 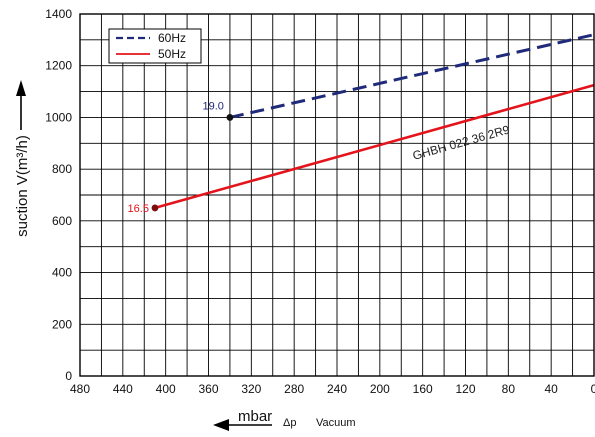 I want to click on x-tick-label: 160, so click(x=423, y=389).